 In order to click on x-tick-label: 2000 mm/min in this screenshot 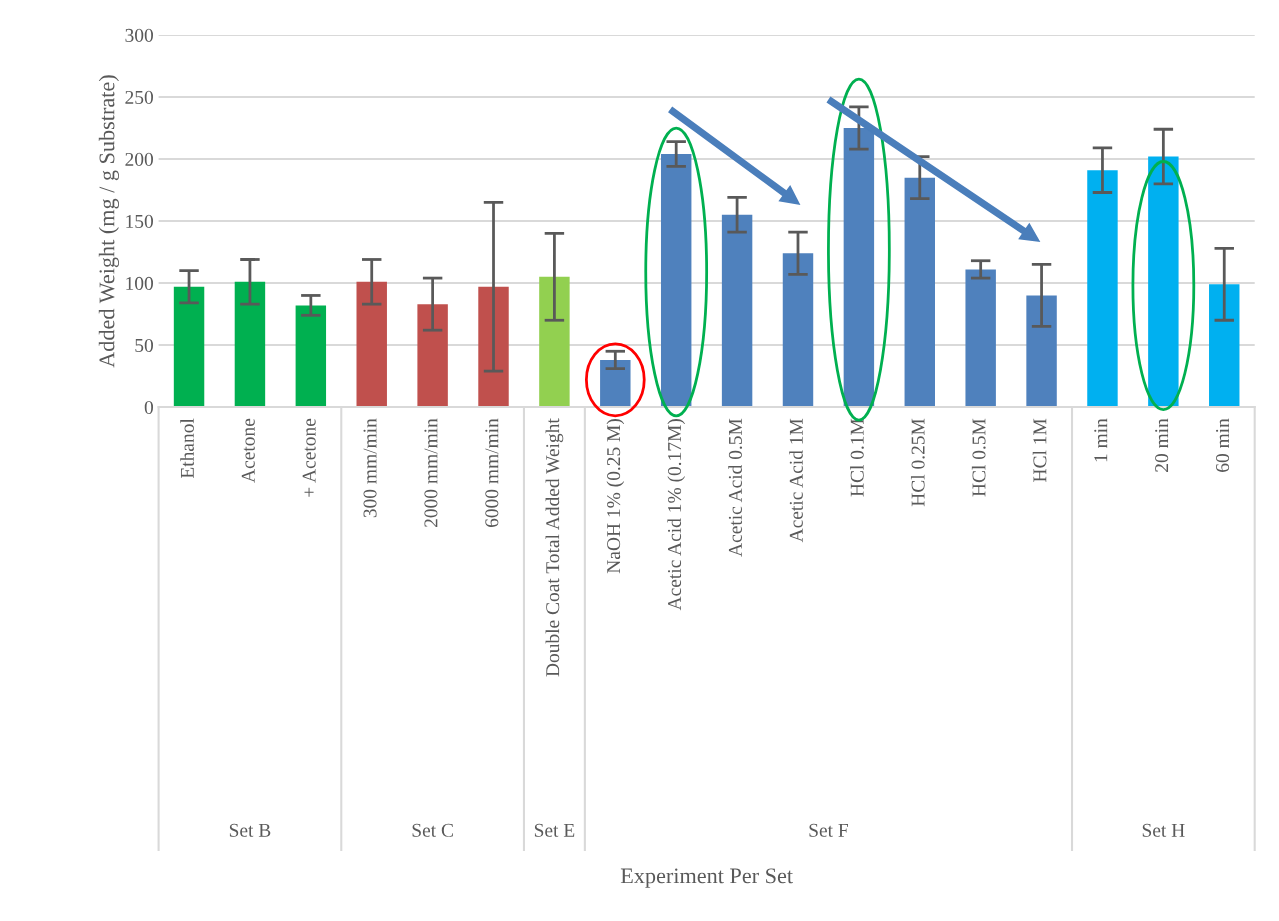, I will do `click(431, 472)`.